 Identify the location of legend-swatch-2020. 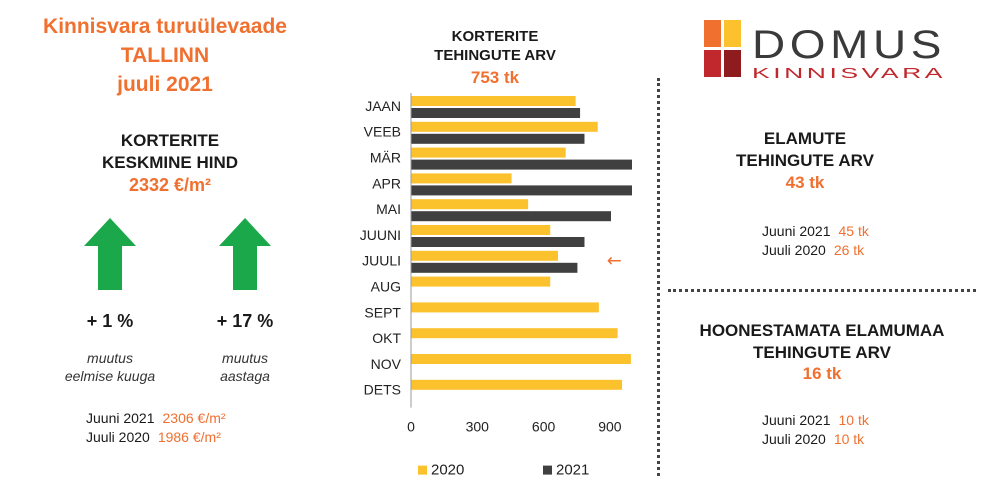
(422, 470).